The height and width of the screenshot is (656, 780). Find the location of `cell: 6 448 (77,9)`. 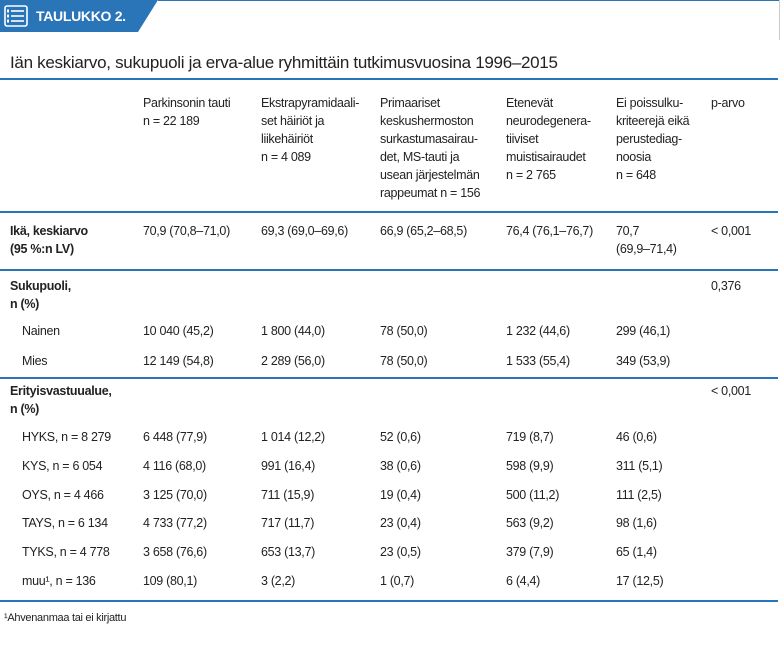

cell: 6 448 (77,9) is located at coordinates (175, 437).